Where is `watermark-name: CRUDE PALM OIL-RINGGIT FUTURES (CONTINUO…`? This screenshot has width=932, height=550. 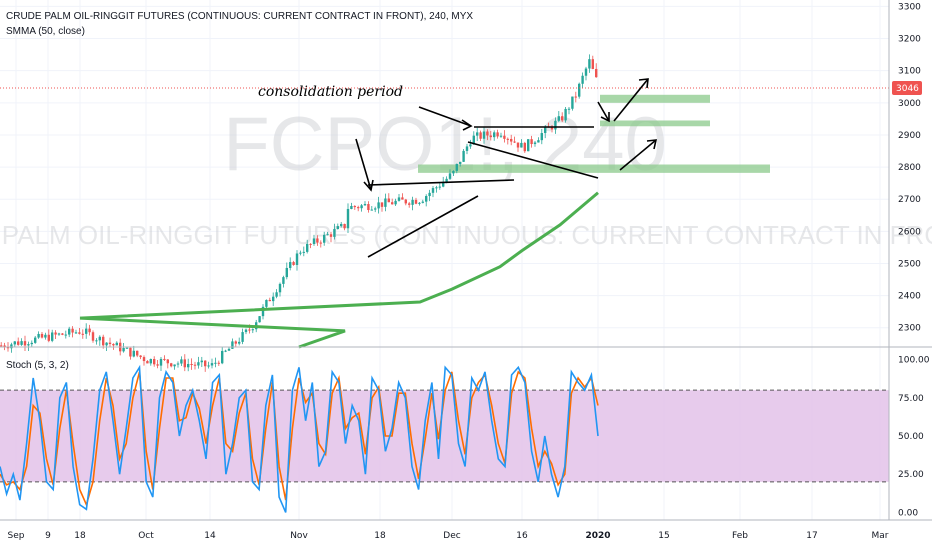
watermark-name: CRUDE PALM OIL-RINGGIT FUTURES (CONTINUO… is located at coordinates (466, 235).